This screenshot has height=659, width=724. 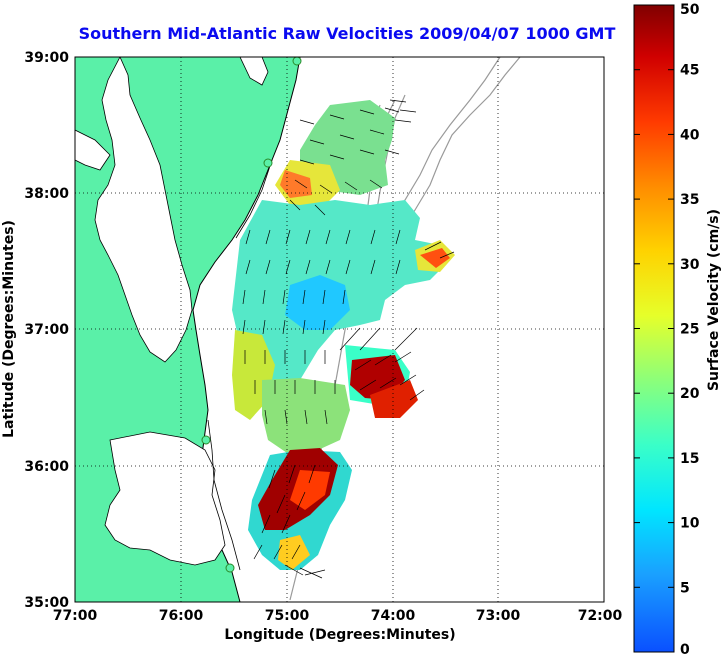 What do you see at coordinates (181, 616) in the screenshot?
I see `x-tick-label: 76:00` at bounding box center [181, 616].